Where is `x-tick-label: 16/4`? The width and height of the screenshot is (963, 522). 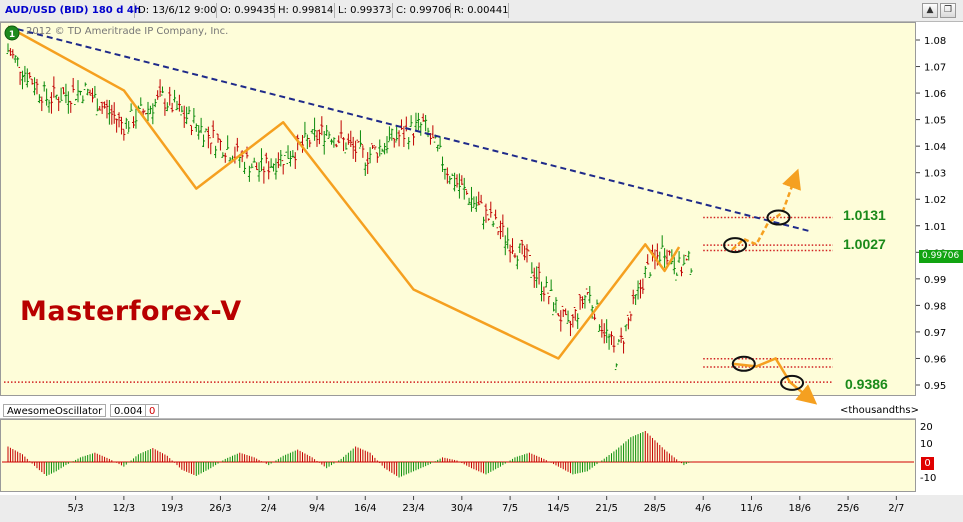 x-tick-label: 16/4 is located at coordinates (365, 508).